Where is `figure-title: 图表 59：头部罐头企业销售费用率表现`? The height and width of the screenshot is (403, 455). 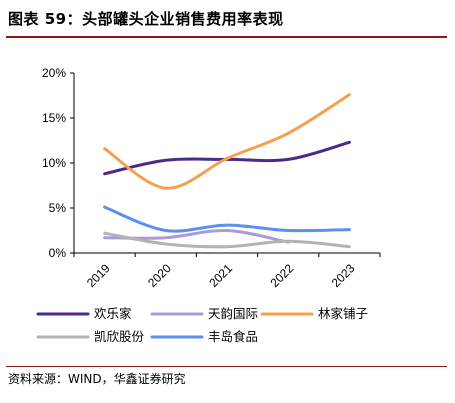
figure-title: 图表 59：头部罐头企业销售费用率表现 is located at coordinates (146, 19).